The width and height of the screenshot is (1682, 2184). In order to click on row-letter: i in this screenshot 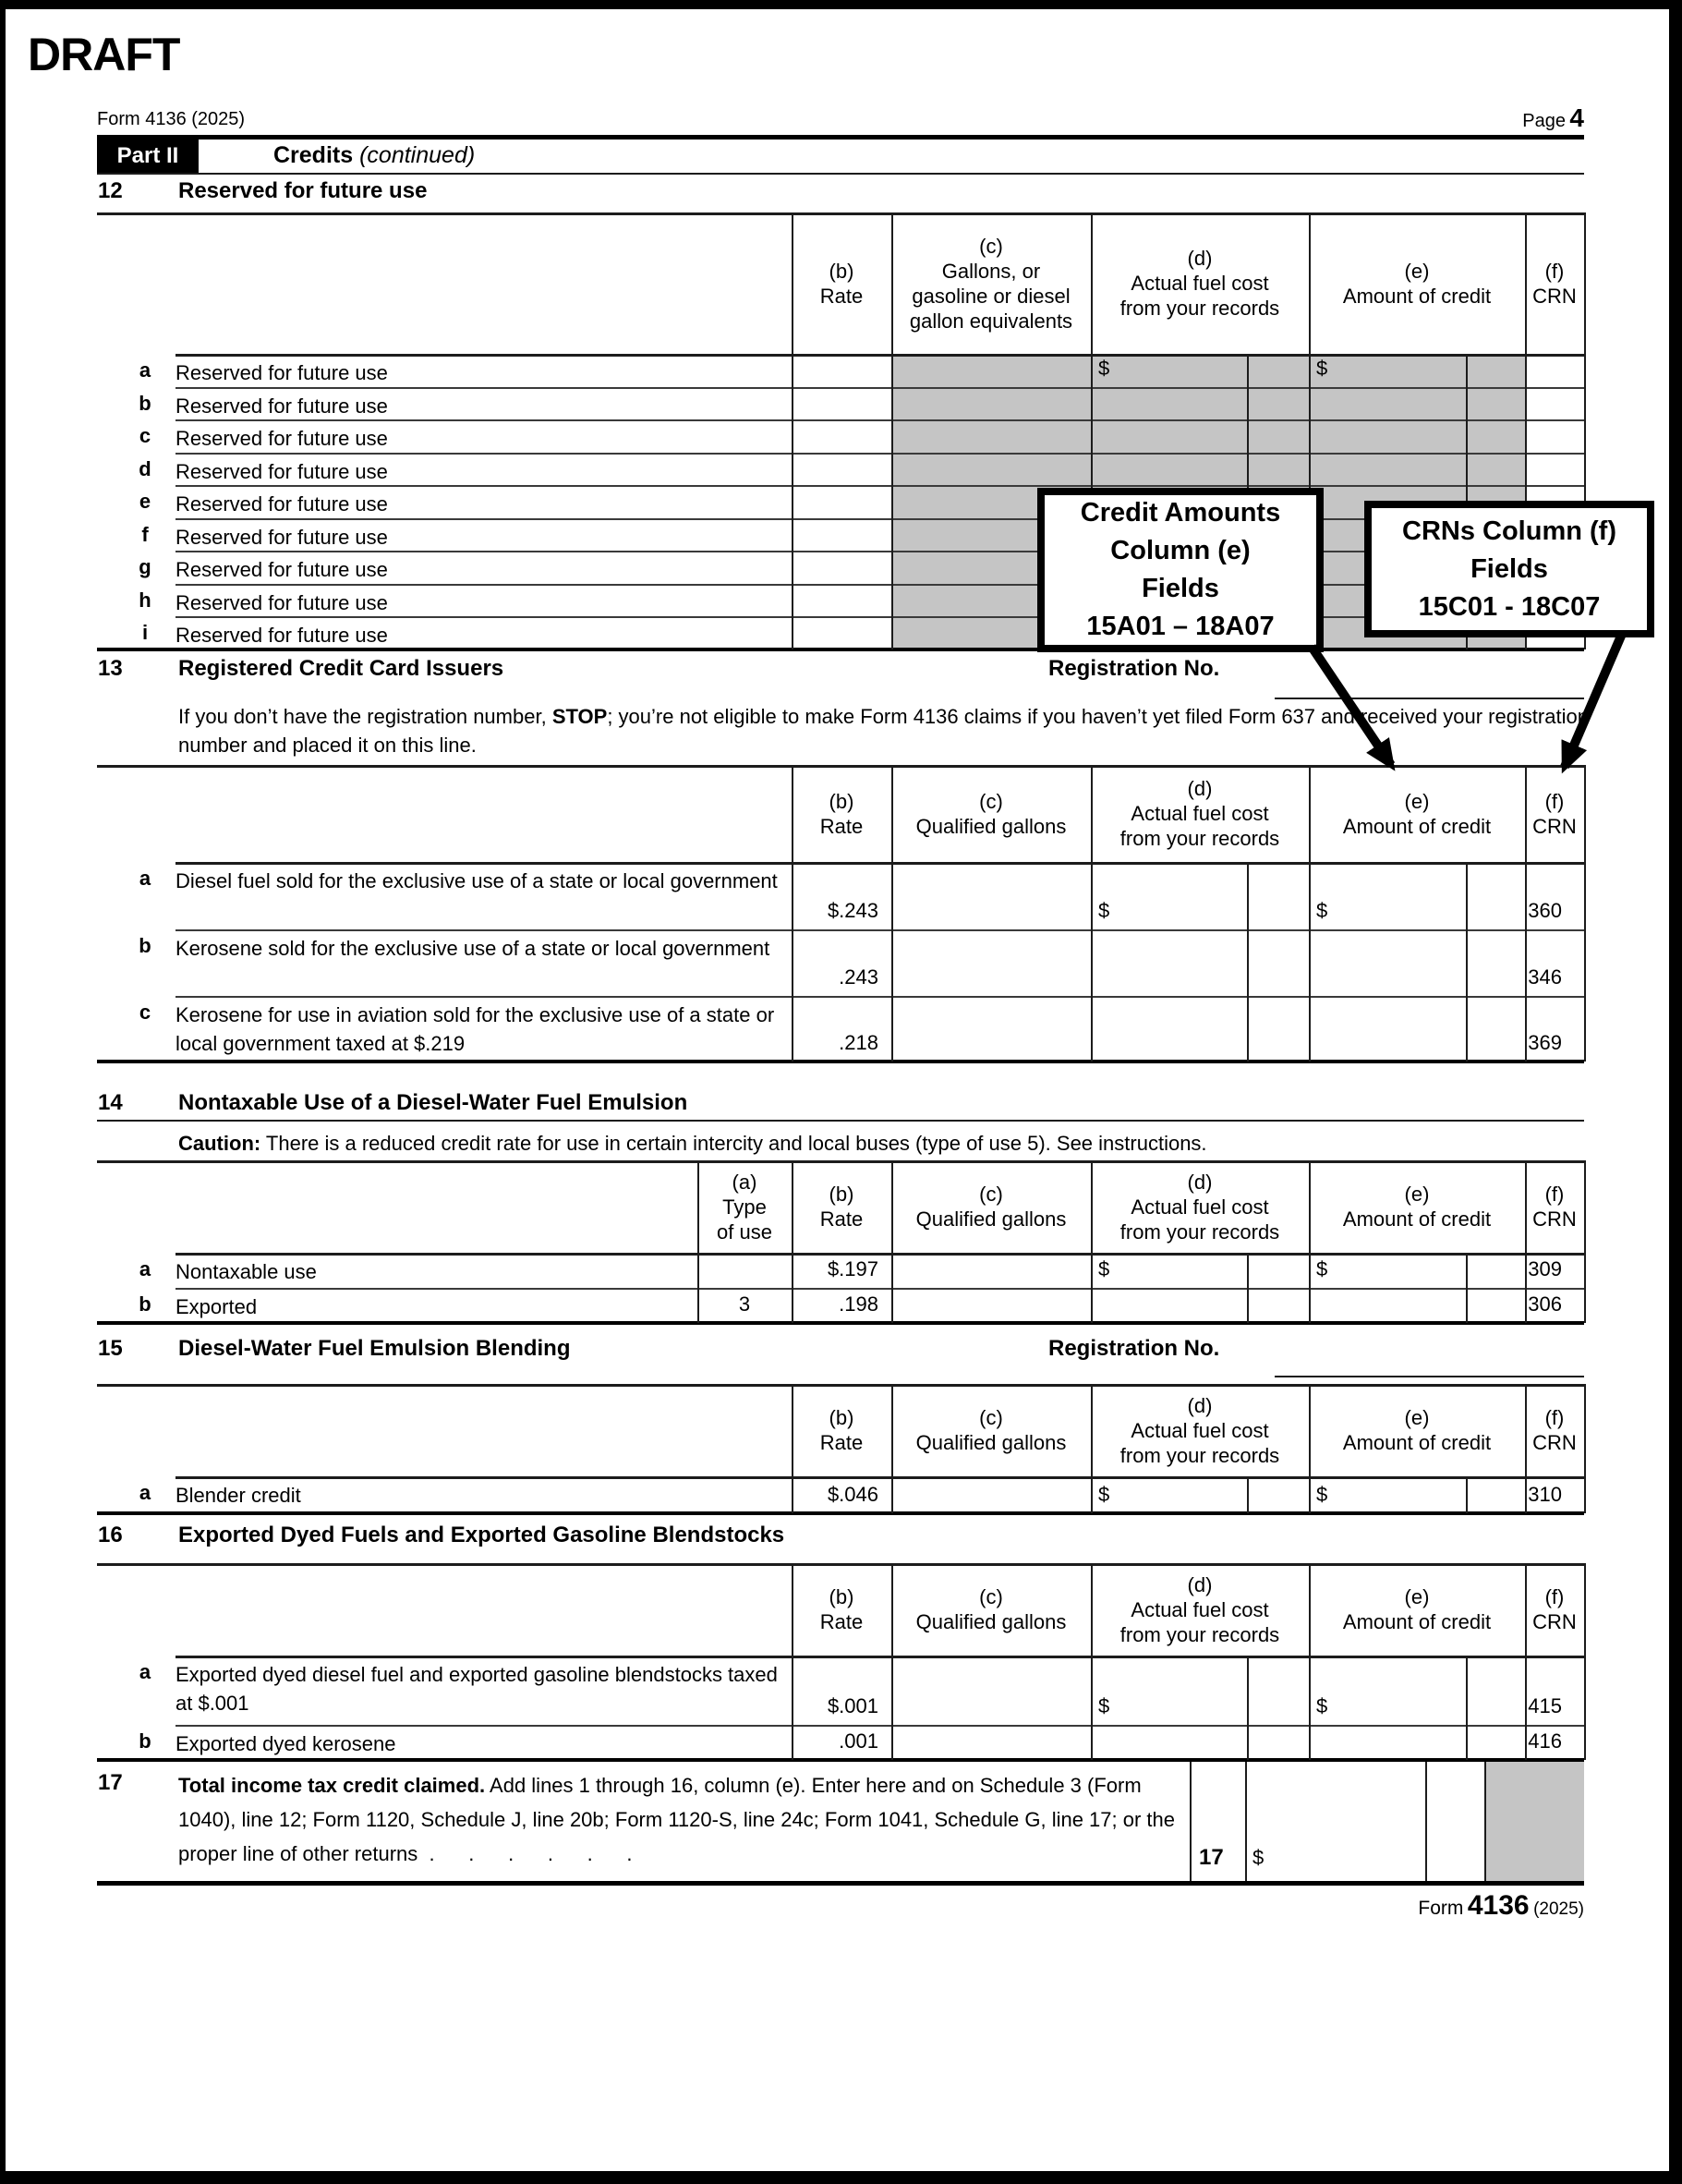, I will do `click(145, 632)`.